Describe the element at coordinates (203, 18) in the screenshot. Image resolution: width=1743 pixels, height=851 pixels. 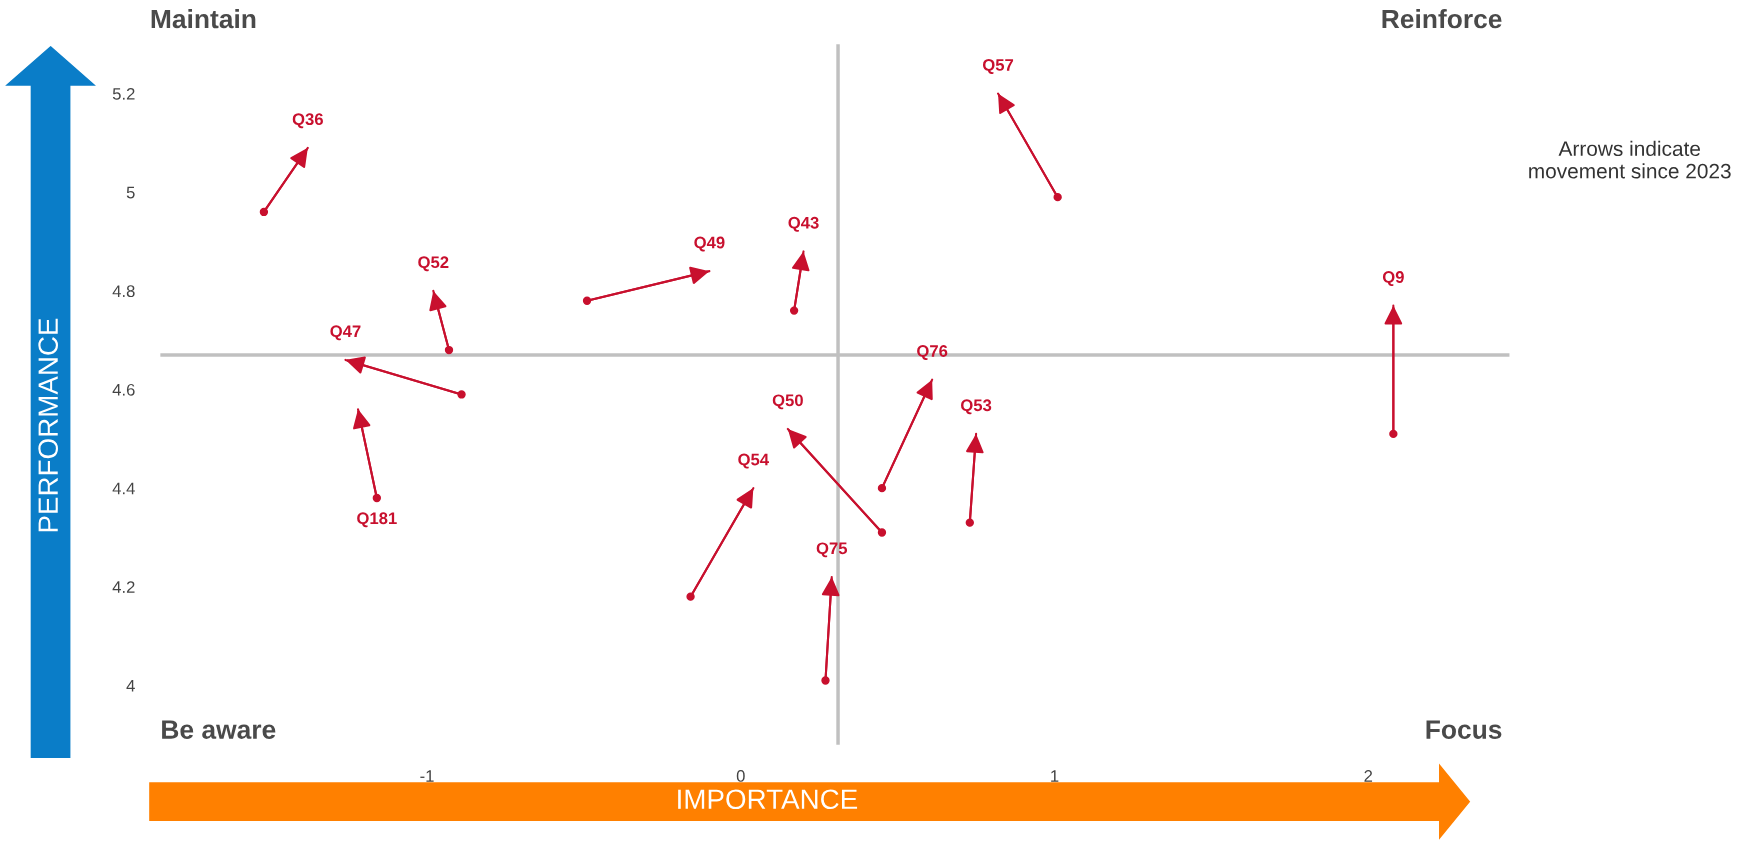
I see `text: Maintain` at that location.